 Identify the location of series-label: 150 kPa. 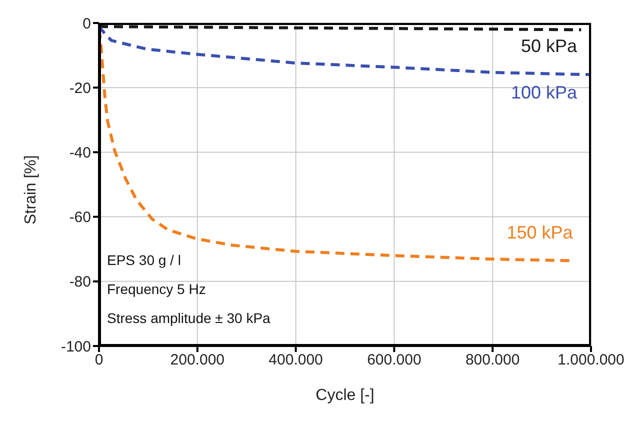
(540, 232).